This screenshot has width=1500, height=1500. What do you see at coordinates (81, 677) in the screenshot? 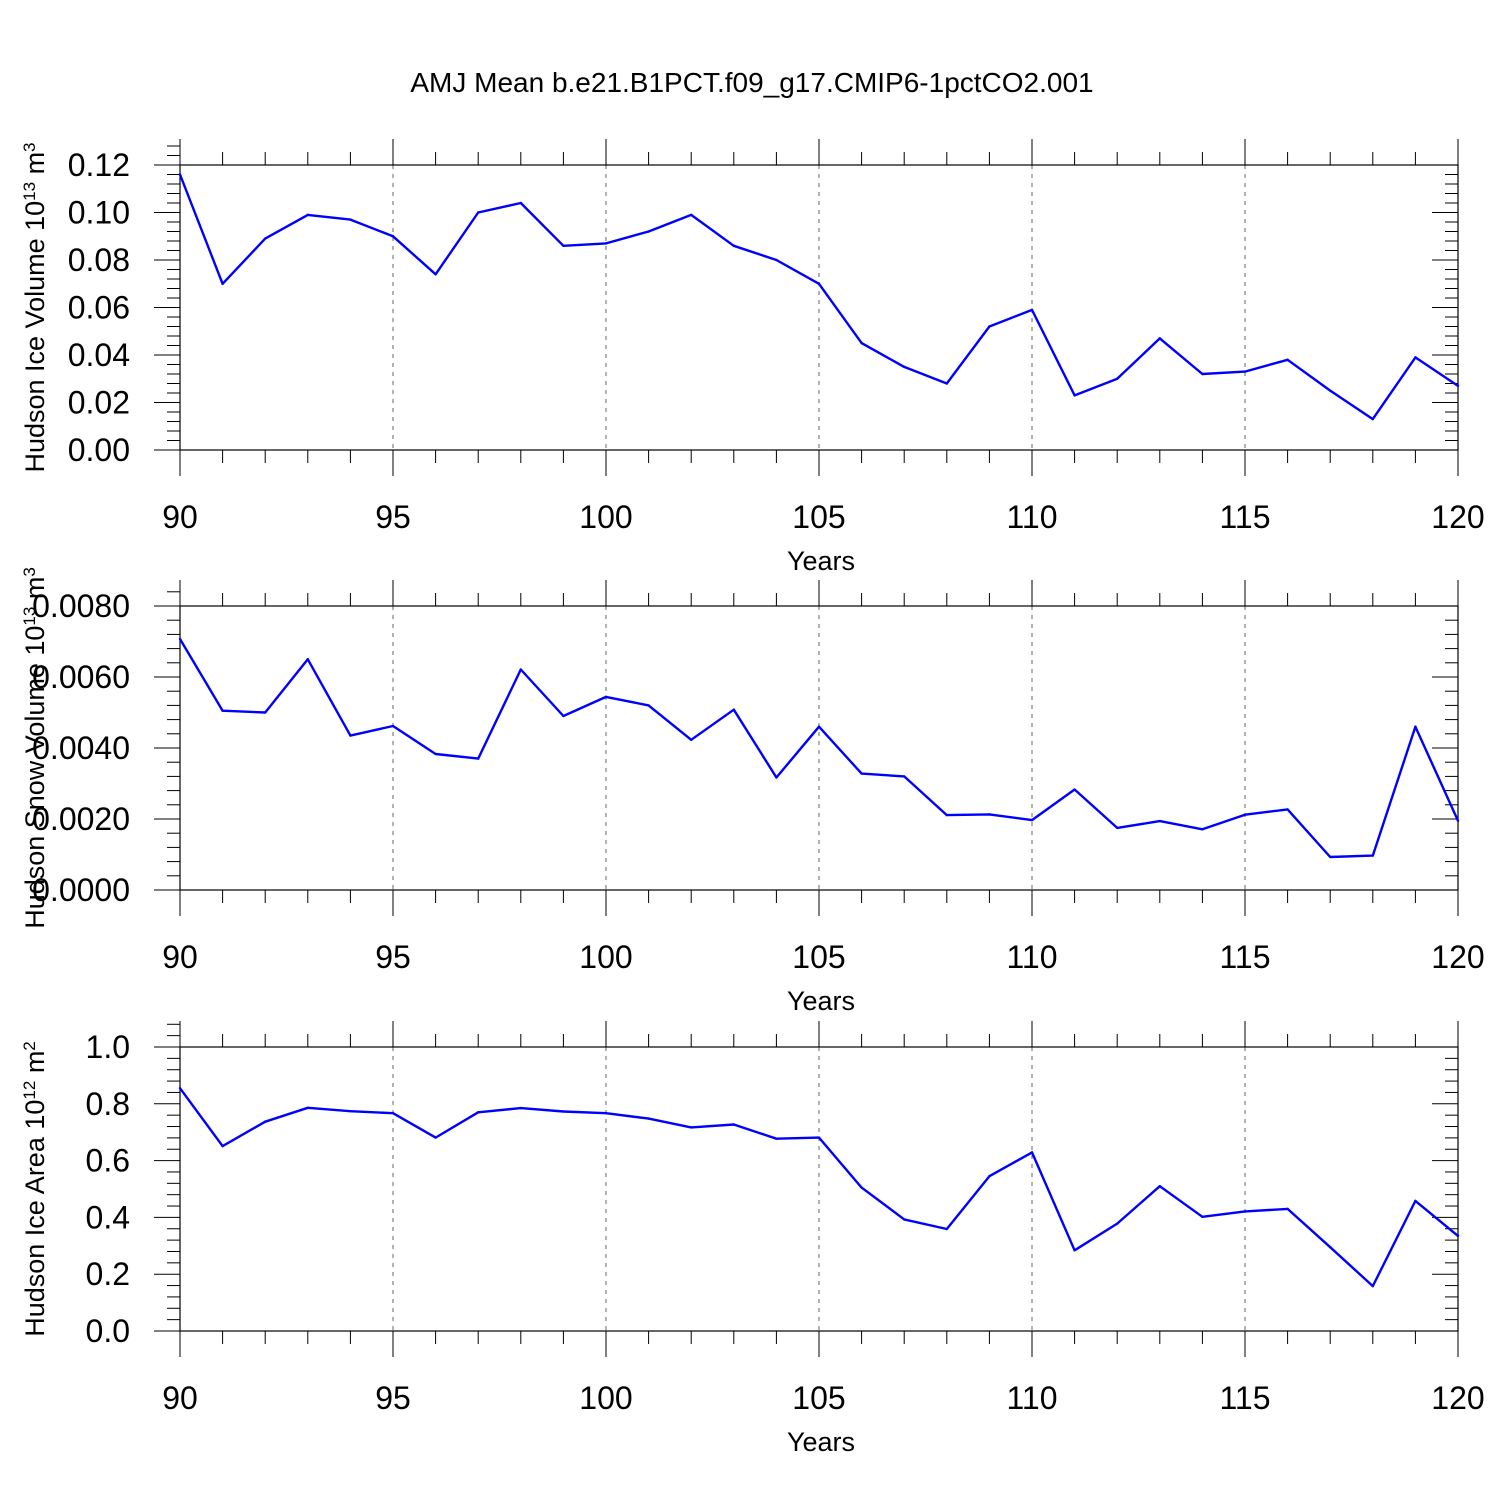
I see `y-tick-label: 0.0060` at bounding box center [81, 677].